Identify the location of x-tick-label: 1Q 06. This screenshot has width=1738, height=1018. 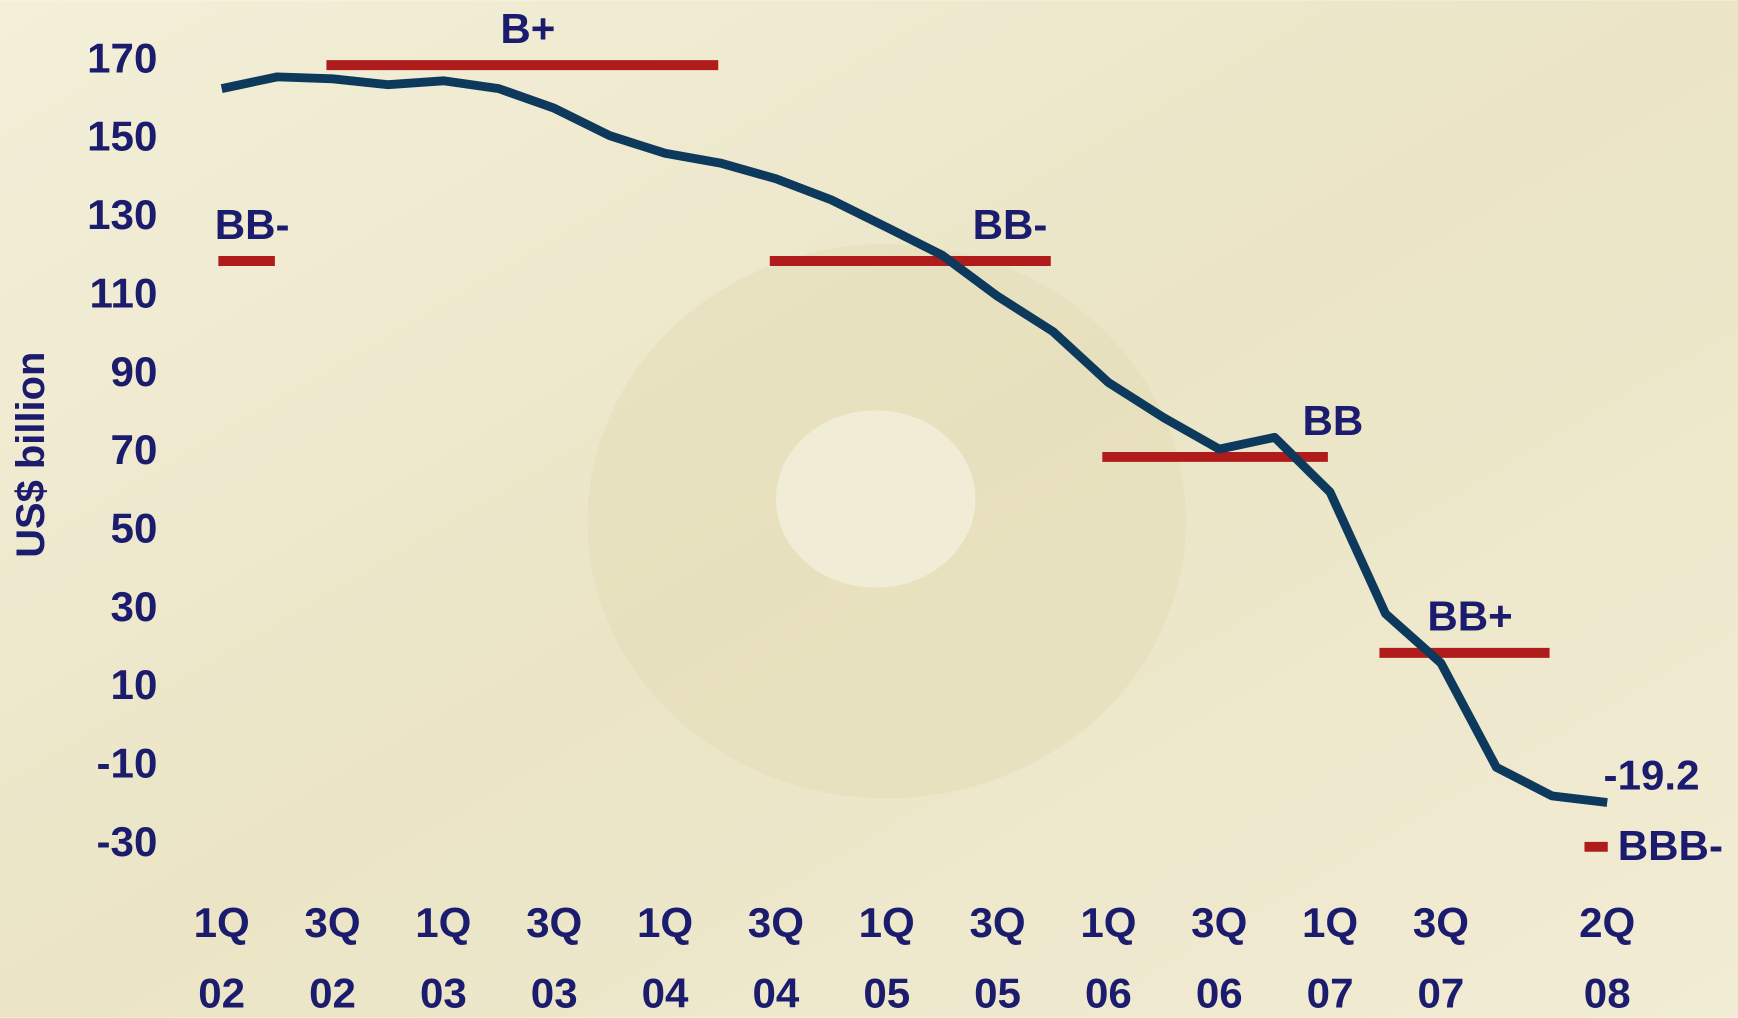
(1108, 958).